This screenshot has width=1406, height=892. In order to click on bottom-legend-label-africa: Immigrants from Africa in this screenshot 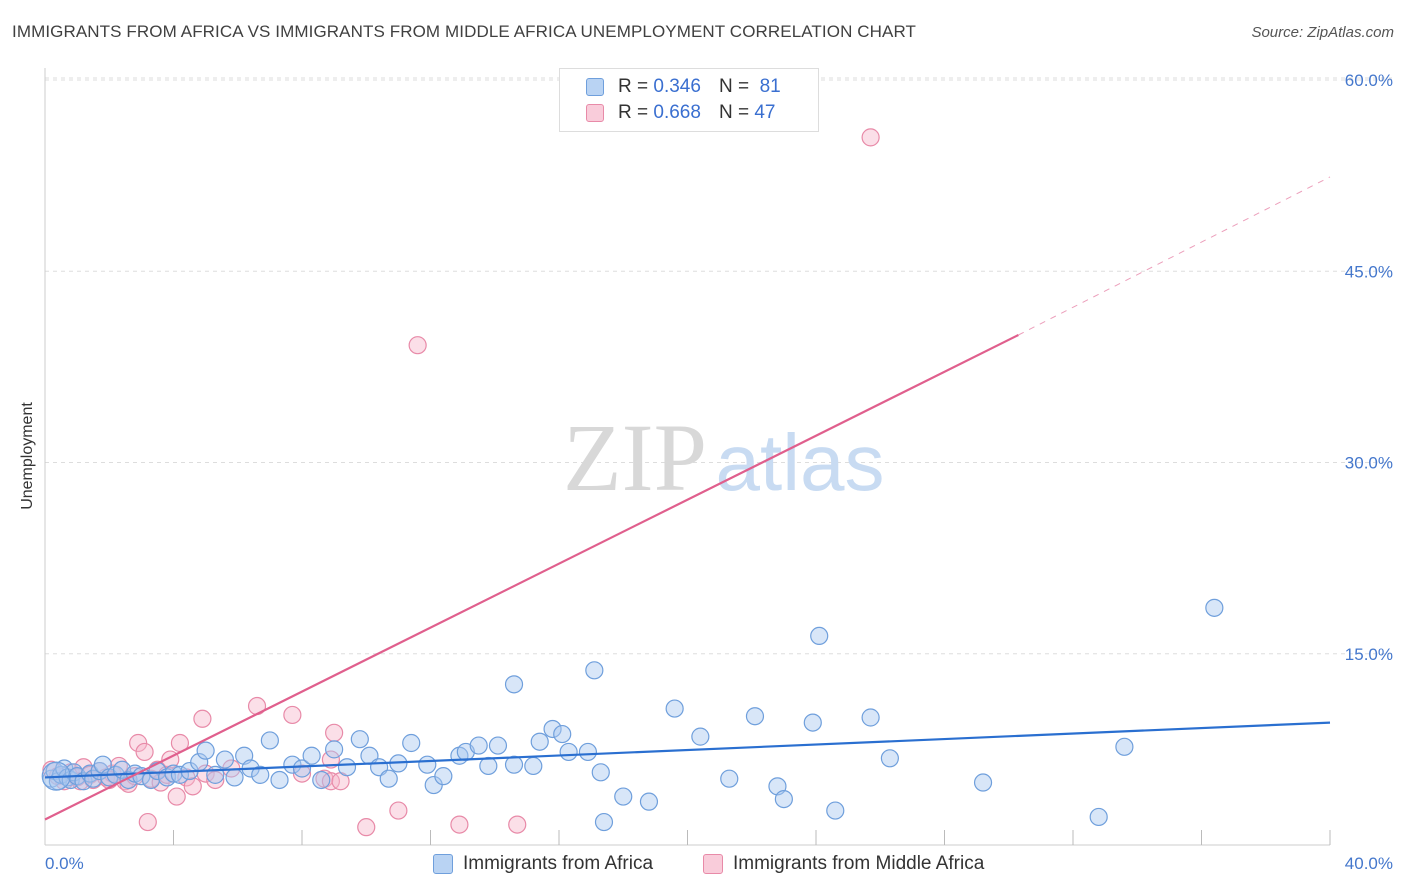, I will do `click(558, 863)`.